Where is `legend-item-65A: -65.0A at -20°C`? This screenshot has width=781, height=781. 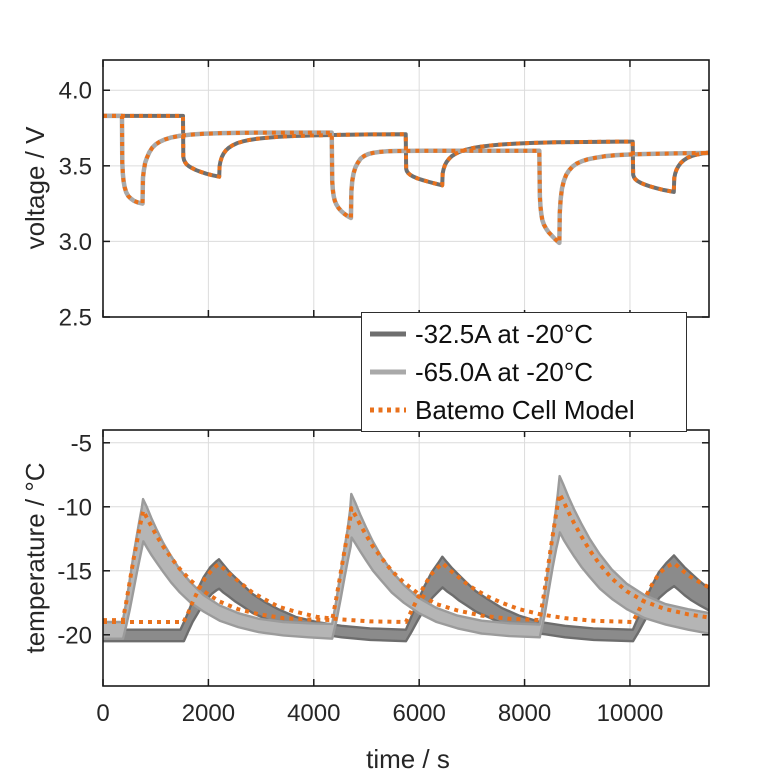 legend-item-65A: -65.0A at -20°C is located at coordinates (525, 372).